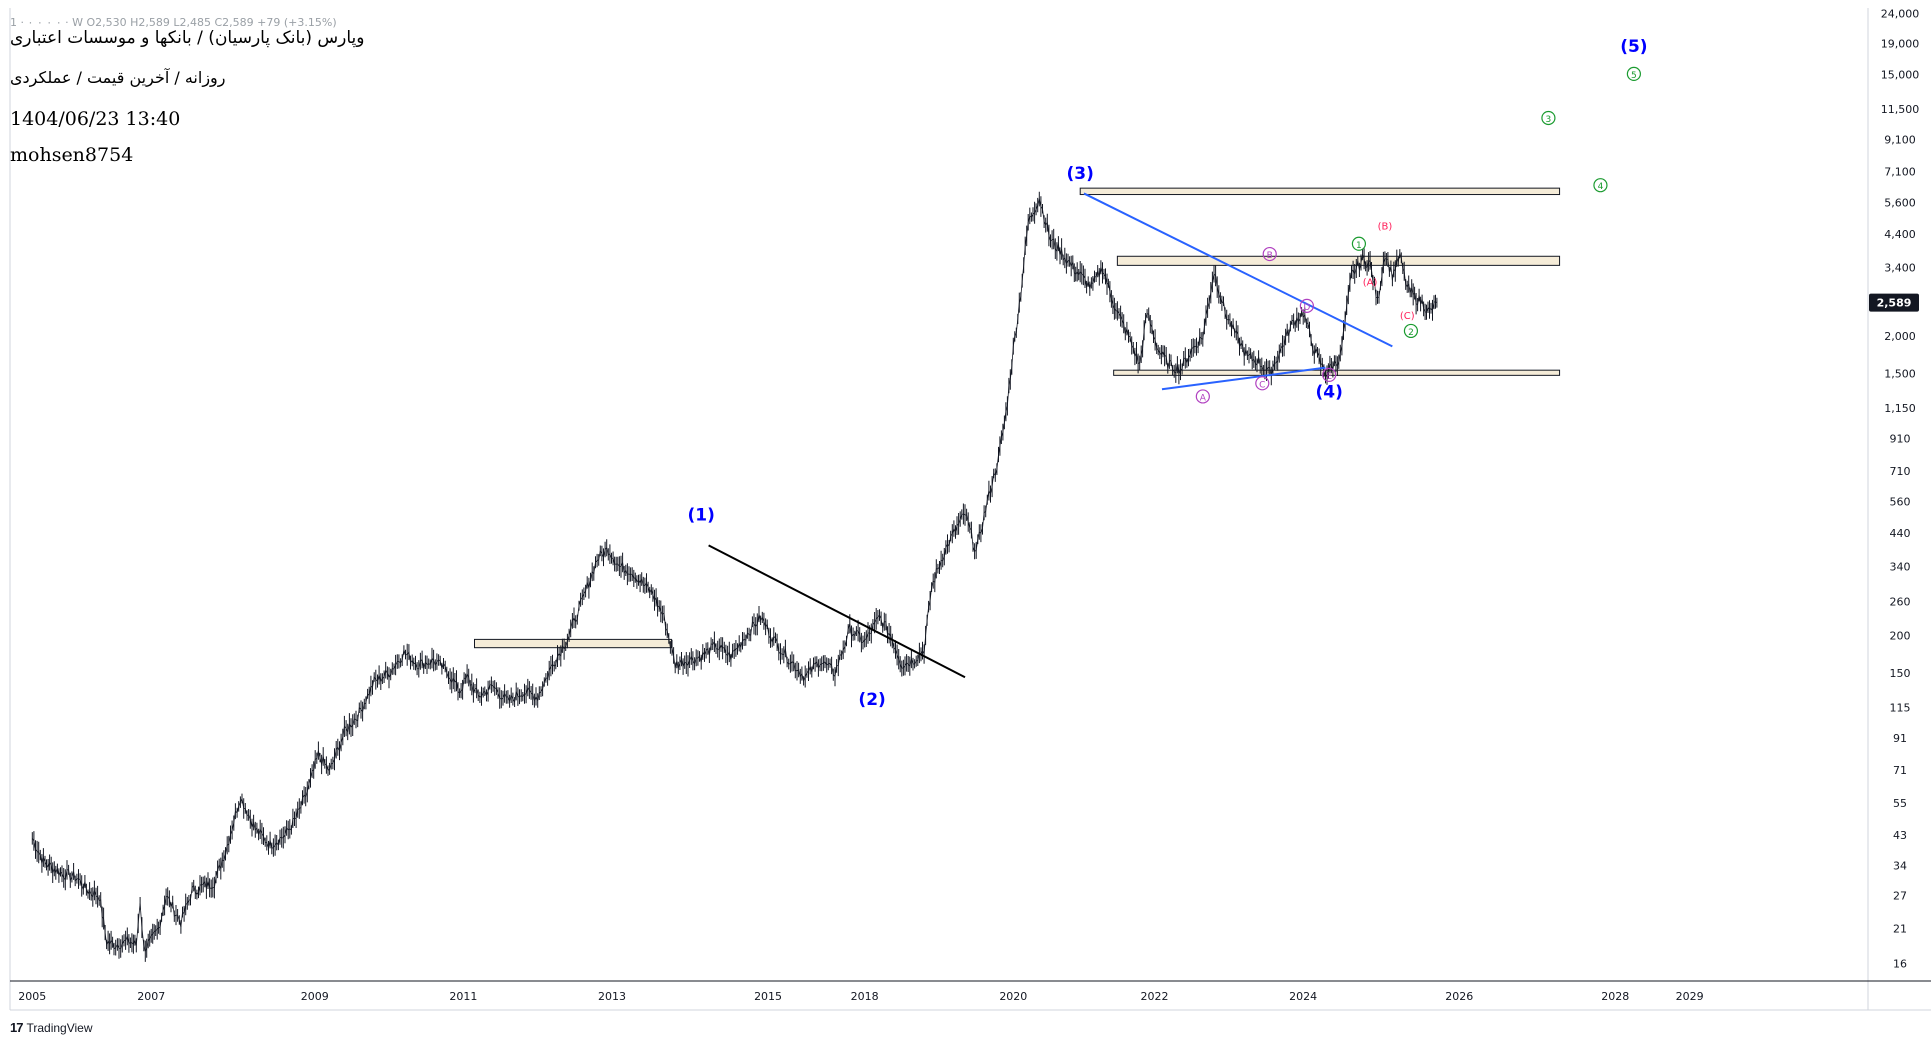 The image size is (1931, 1044). What do you see at coordinates (1900, 673) in the screenshot?
I see `y-tick-label: 150` at bounding box center [1900, 673].